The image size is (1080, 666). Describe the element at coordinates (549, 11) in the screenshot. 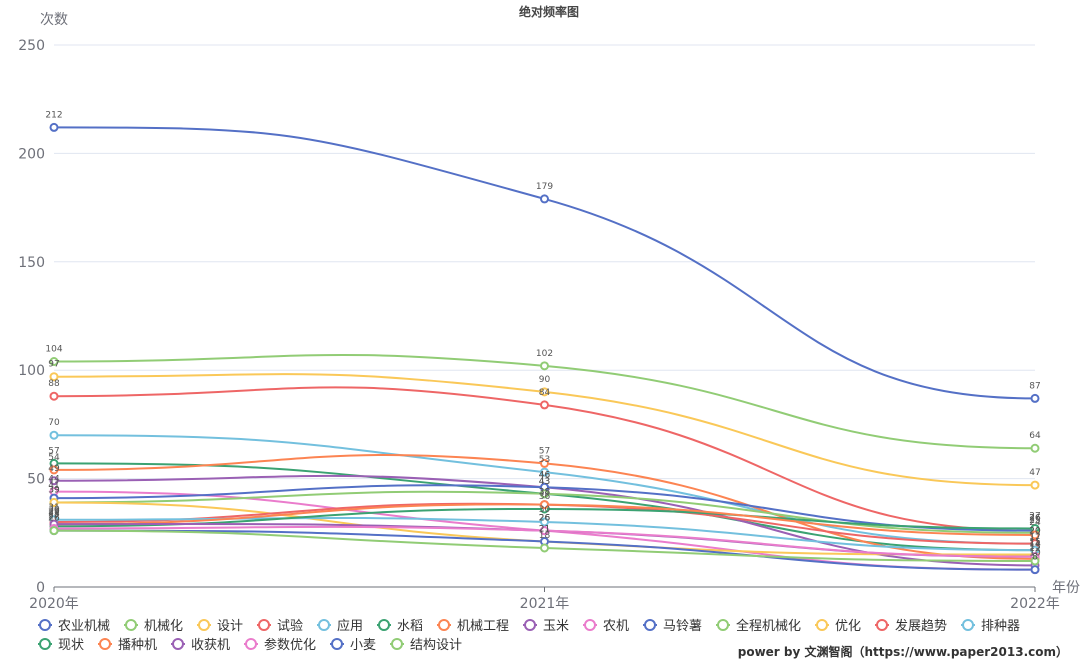

I see `chart-title: 绝对频率图` at that location.